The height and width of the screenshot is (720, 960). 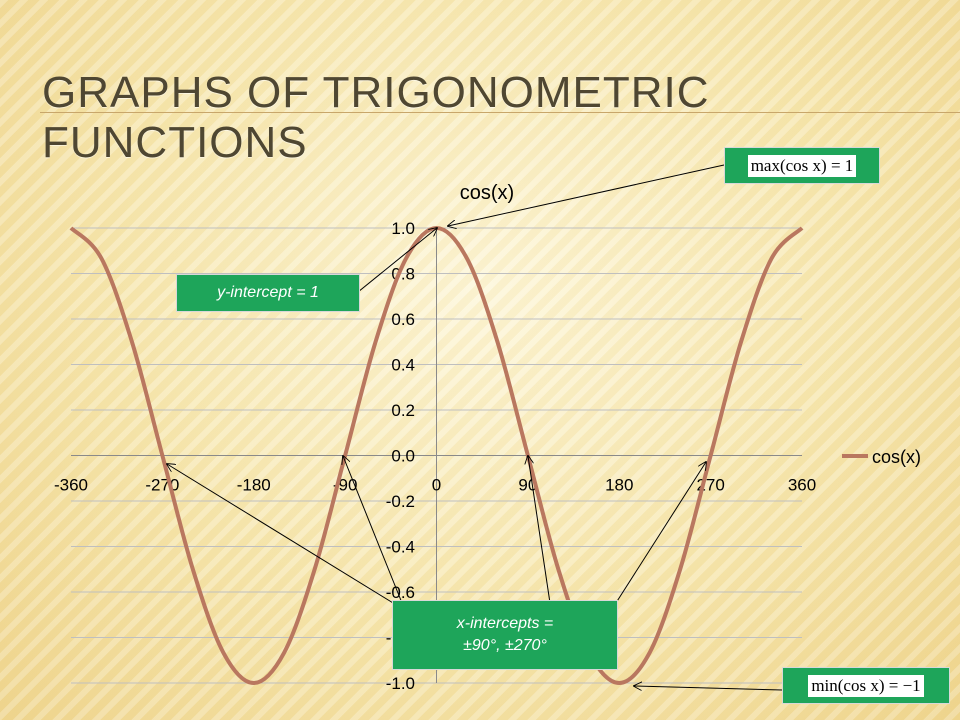 What do you see at coordinates (505, 623) in the screenshot?
I see `x-intercepts-line-1: x-intercepts =` at bounding box center [505, 623].